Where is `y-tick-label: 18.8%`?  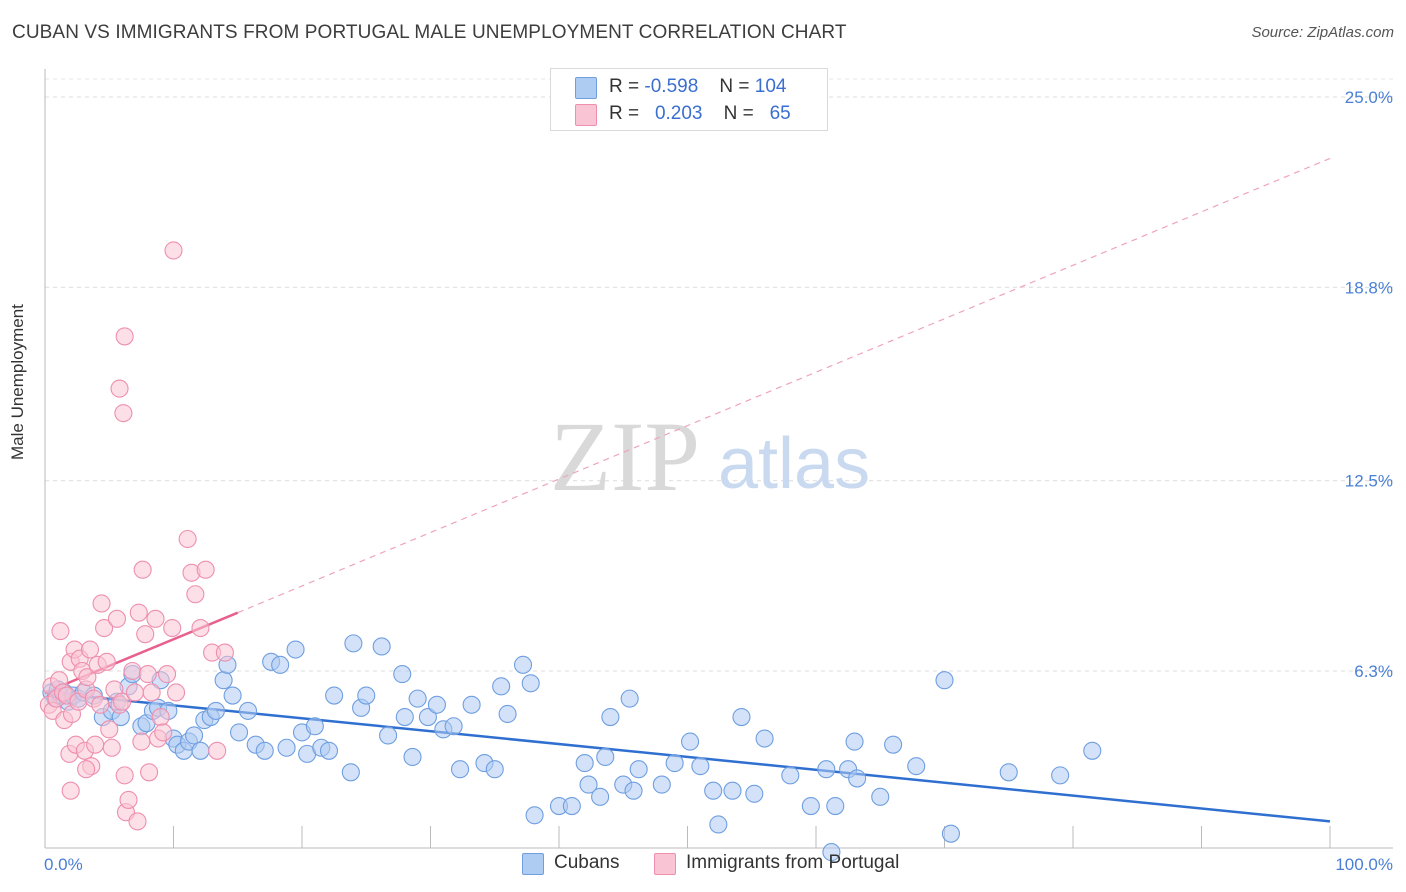
y-tick-label: 18.8% is located at coordinates (1369, 287).